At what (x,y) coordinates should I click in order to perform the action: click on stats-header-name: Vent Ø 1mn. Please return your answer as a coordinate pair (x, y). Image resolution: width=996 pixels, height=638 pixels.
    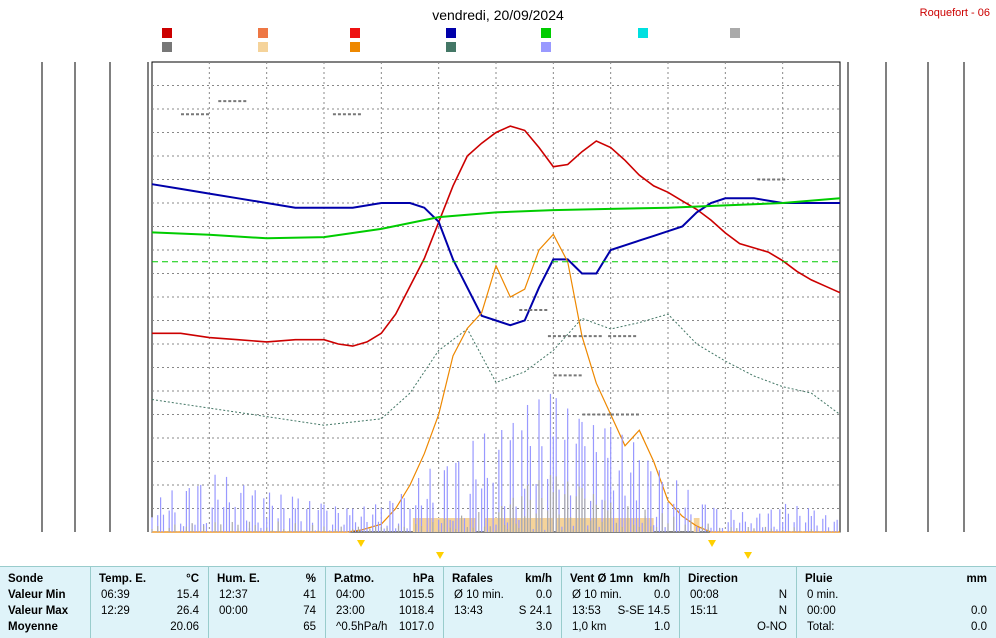
    Looking at the image, I should click on (602, 579).